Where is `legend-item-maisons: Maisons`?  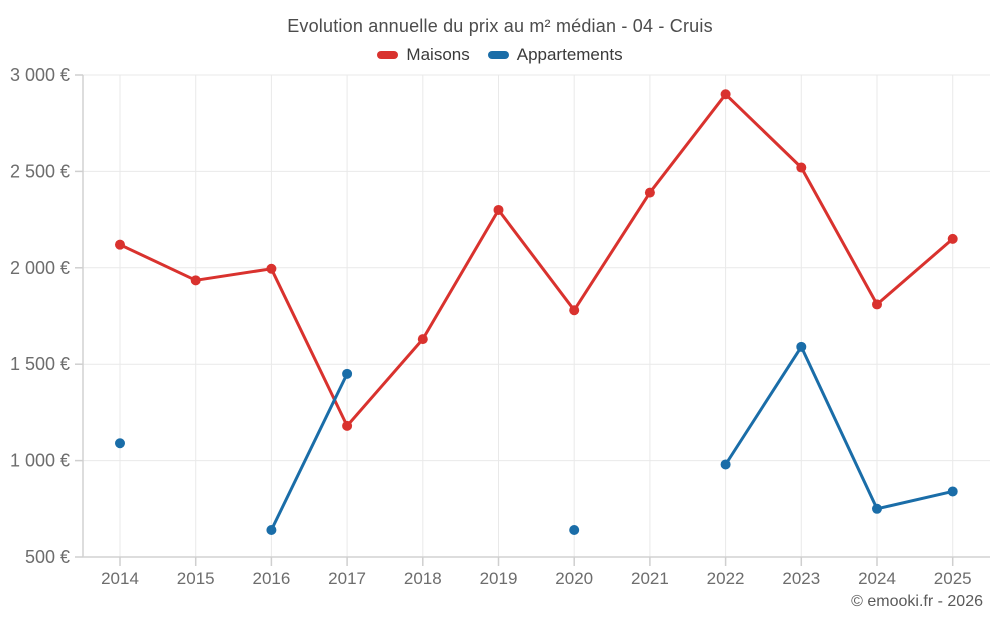 legend-item-maisons: Maisons is located at coordinates (423, 55).